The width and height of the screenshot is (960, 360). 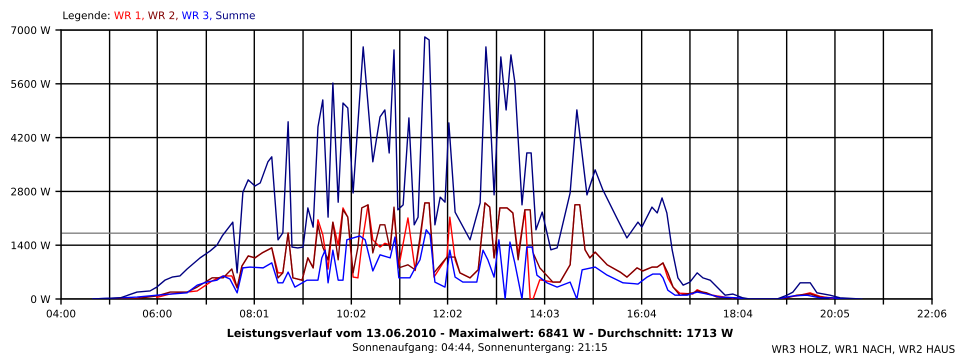 I want to click on text: WR 2,, so click(x=163, y=15).